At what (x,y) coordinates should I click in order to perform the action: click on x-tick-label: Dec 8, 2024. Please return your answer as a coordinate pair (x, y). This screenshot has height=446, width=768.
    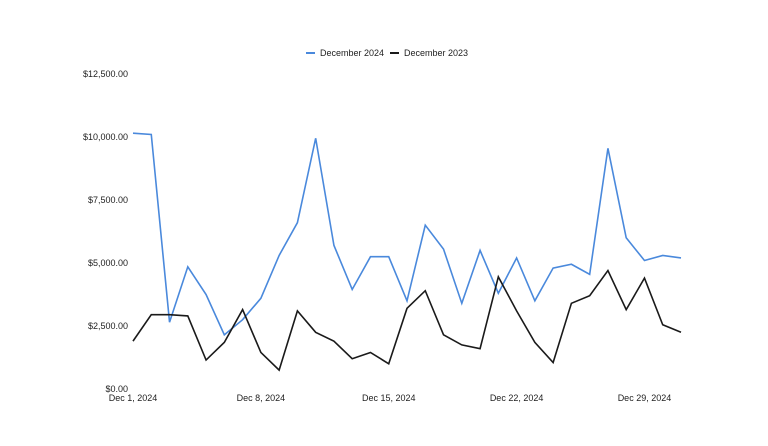
    Looking at the image, I should click on (261, 398).